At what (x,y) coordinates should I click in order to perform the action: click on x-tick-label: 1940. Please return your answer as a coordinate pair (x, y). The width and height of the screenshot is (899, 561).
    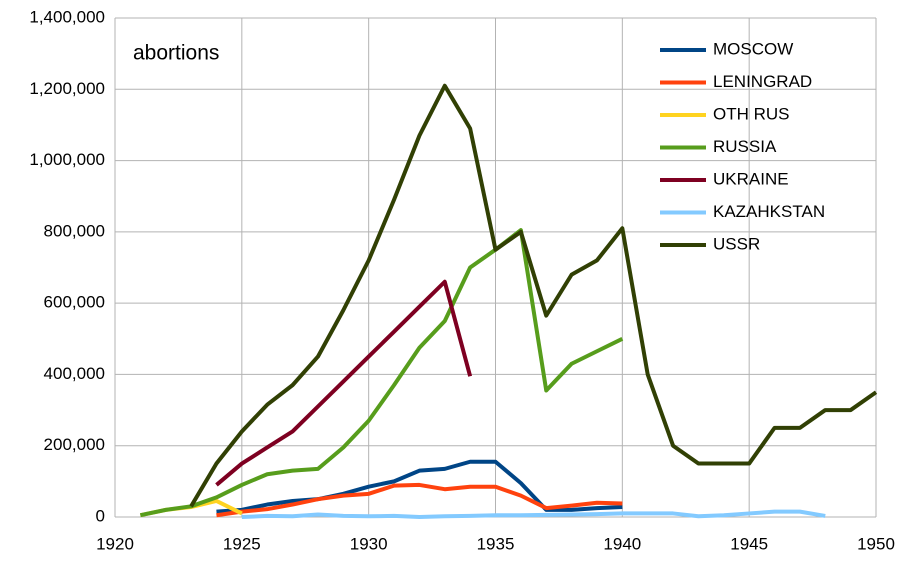
    Looking at the image, I should click on (622, 543).